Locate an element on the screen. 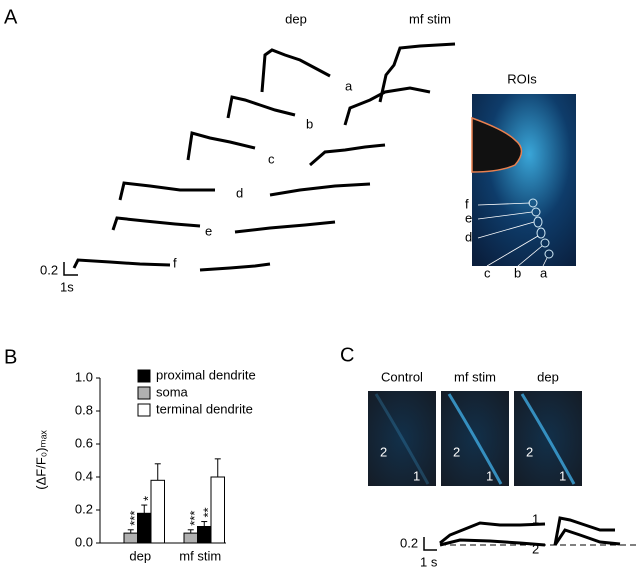  y-tick-label: 0.8 is located at coordinates (84, 409).